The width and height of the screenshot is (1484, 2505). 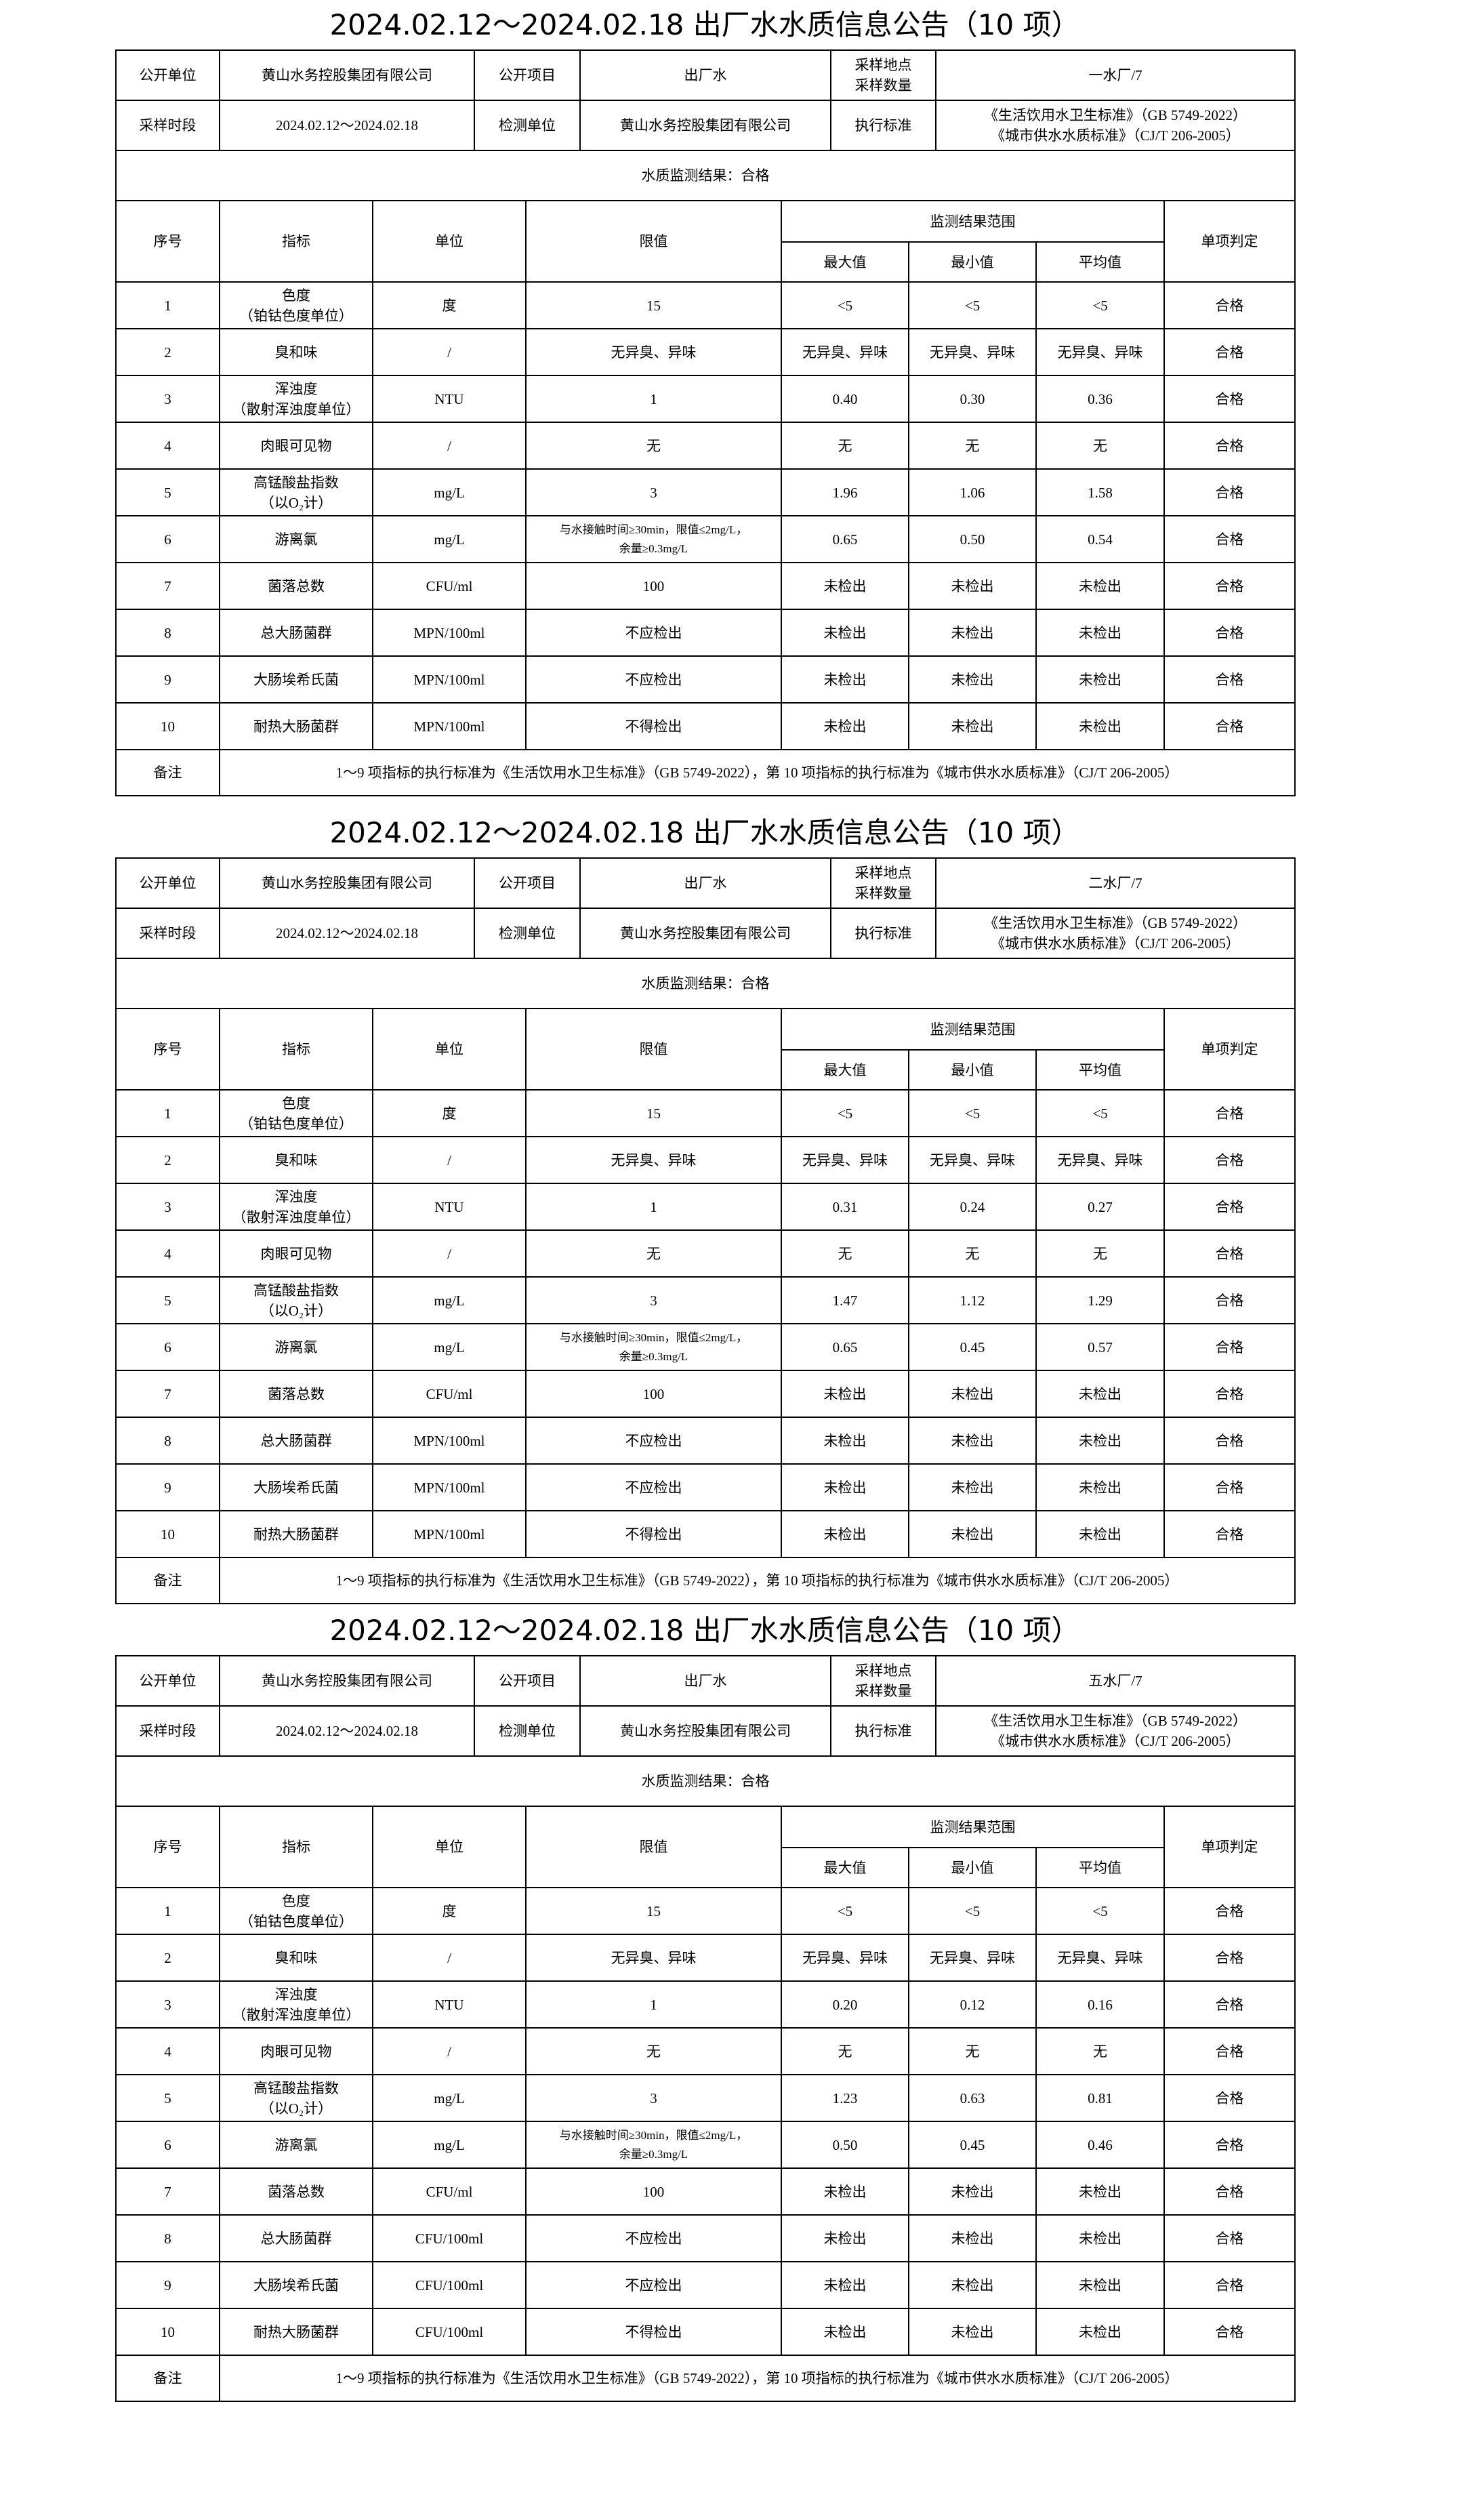 What do you see at coordinates (1115, 75) in the screenshot?
I see `site-count-value: 一水厂/7` at bounding box center [1115, 75].